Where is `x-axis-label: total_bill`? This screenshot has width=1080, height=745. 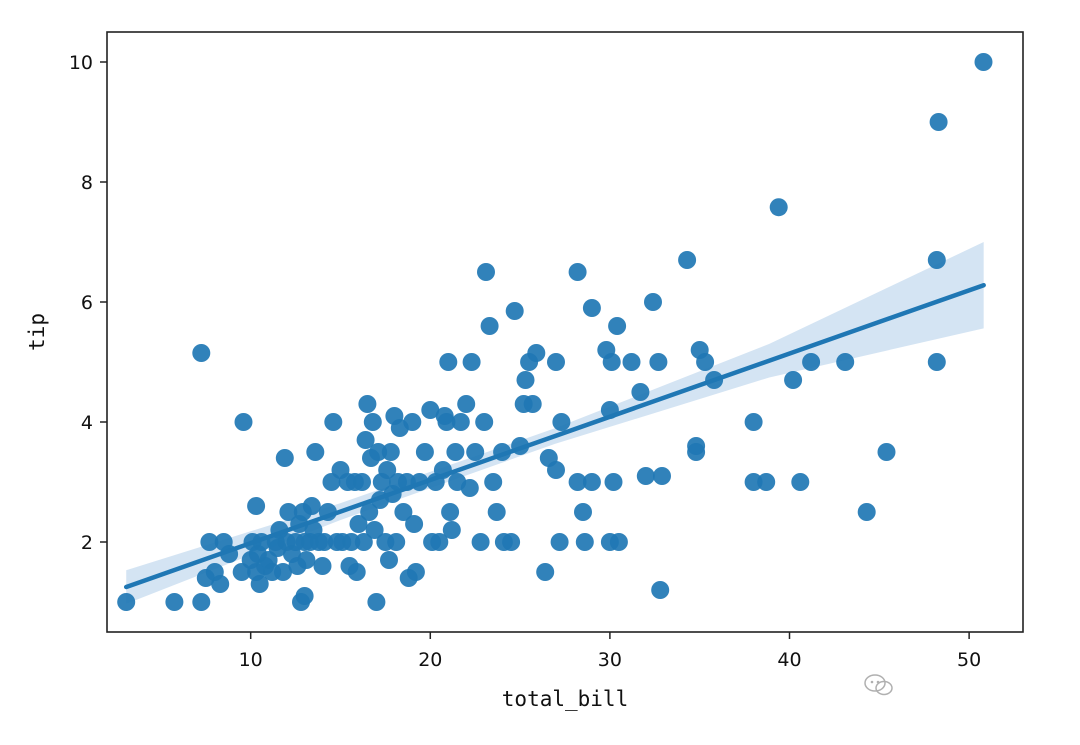
x-axis-label: total_bill is located at coordinates (565, 699).